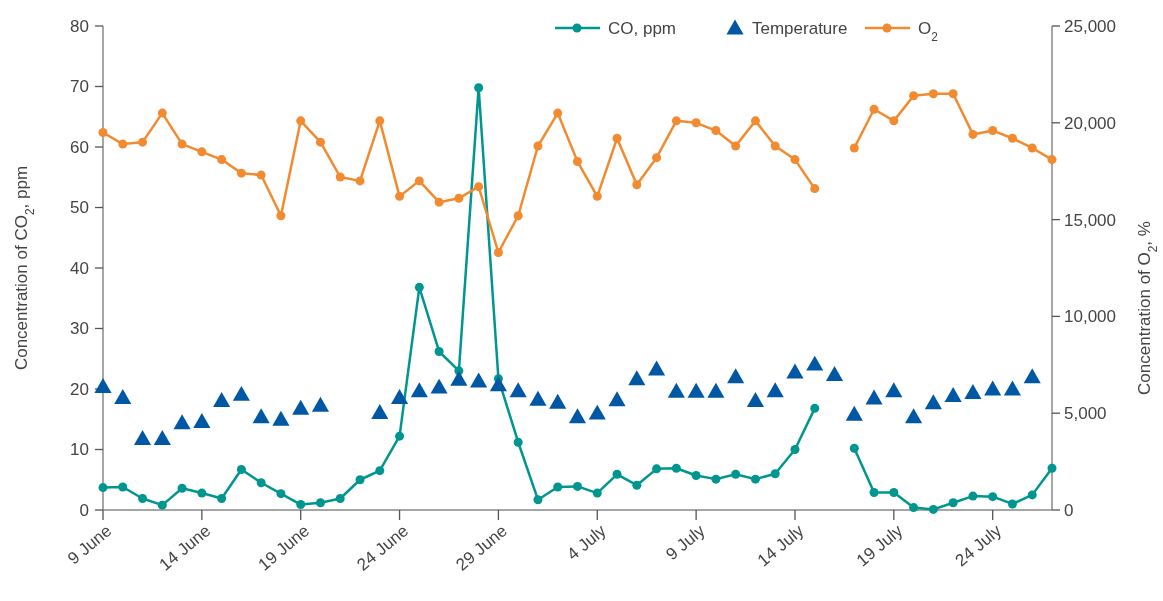 The width and height of the screenshot is (1163, 601). I want to click on y2-tick-label: 5,000, so click(1085, 414).